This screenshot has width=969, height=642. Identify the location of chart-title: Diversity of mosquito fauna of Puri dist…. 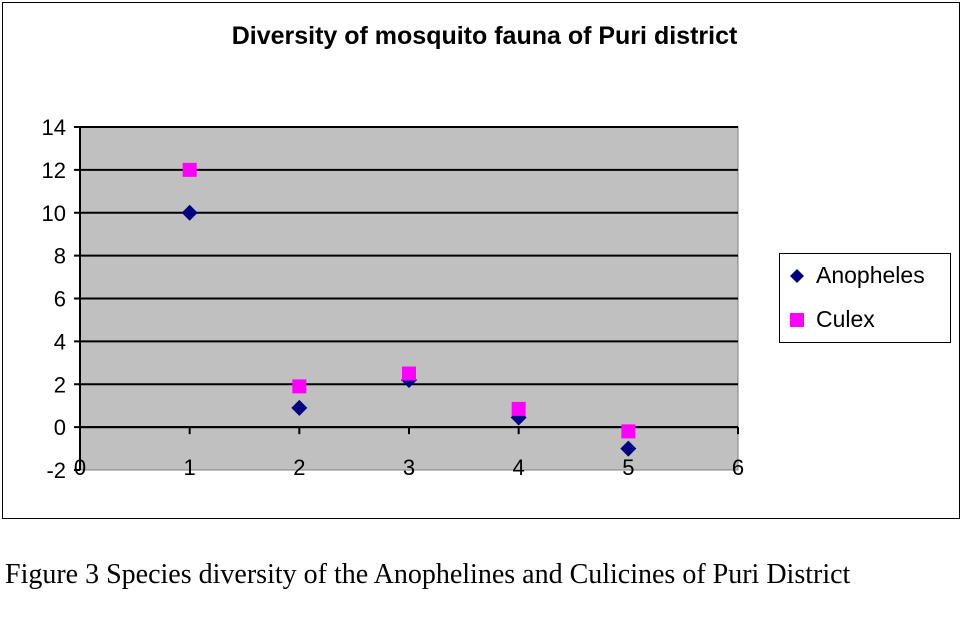
(484, 36).